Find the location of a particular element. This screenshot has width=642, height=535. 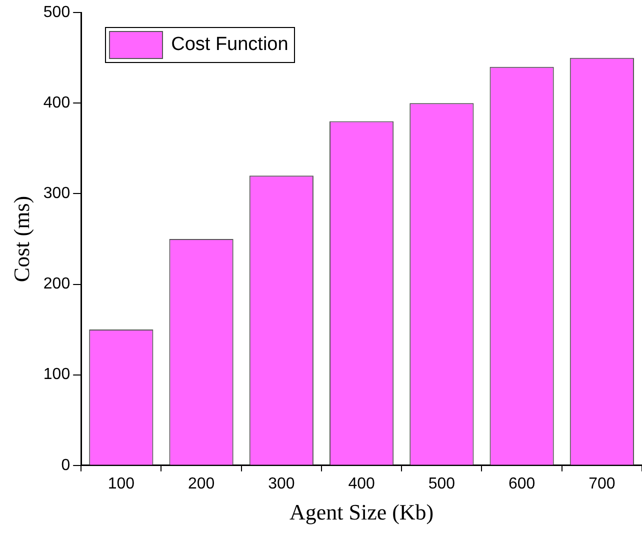

x-tick-label: 300 is located at coordinates (281, 483).